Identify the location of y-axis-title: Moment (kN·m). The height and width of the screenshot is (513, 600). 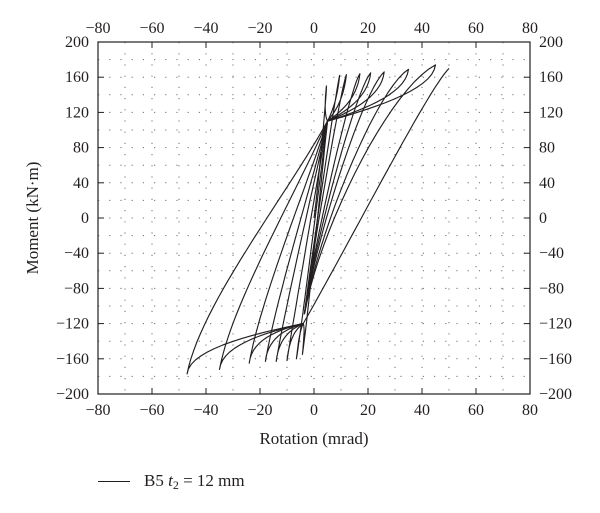
(32, 218).